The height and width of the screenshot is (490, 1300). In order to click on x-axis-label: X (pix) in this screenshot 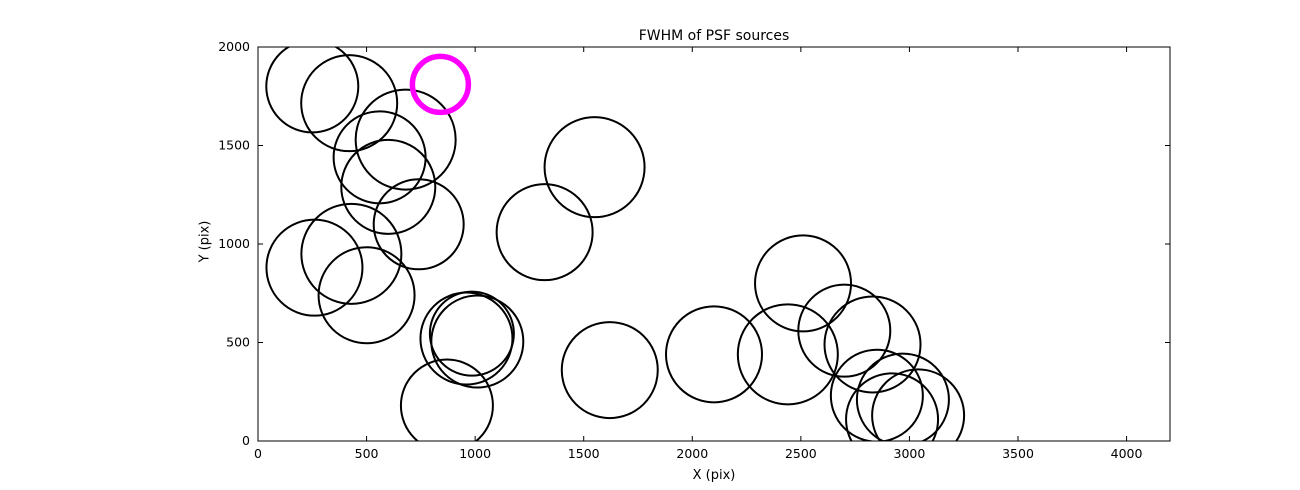, I will do `click(714, 475)`.